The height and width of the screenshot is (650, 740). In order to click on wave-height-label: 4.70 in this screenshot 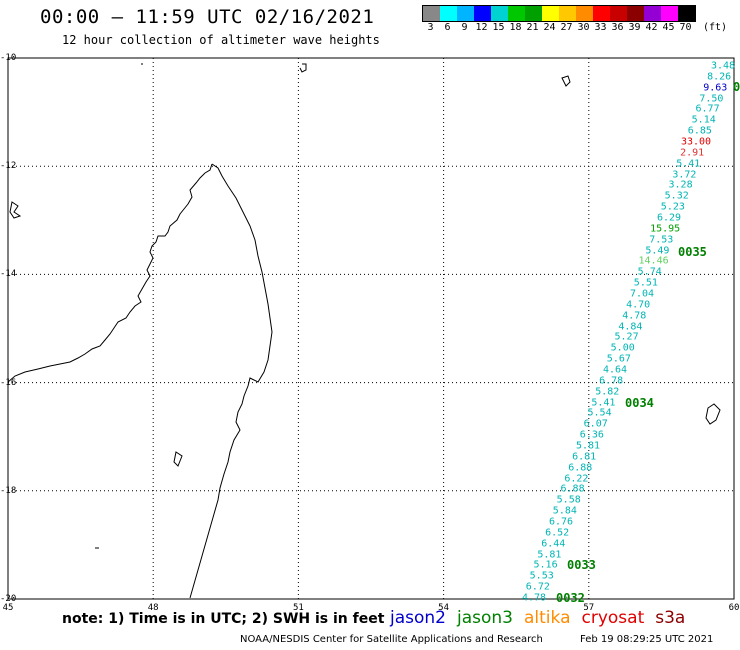, I will do `click(638, 305)`.